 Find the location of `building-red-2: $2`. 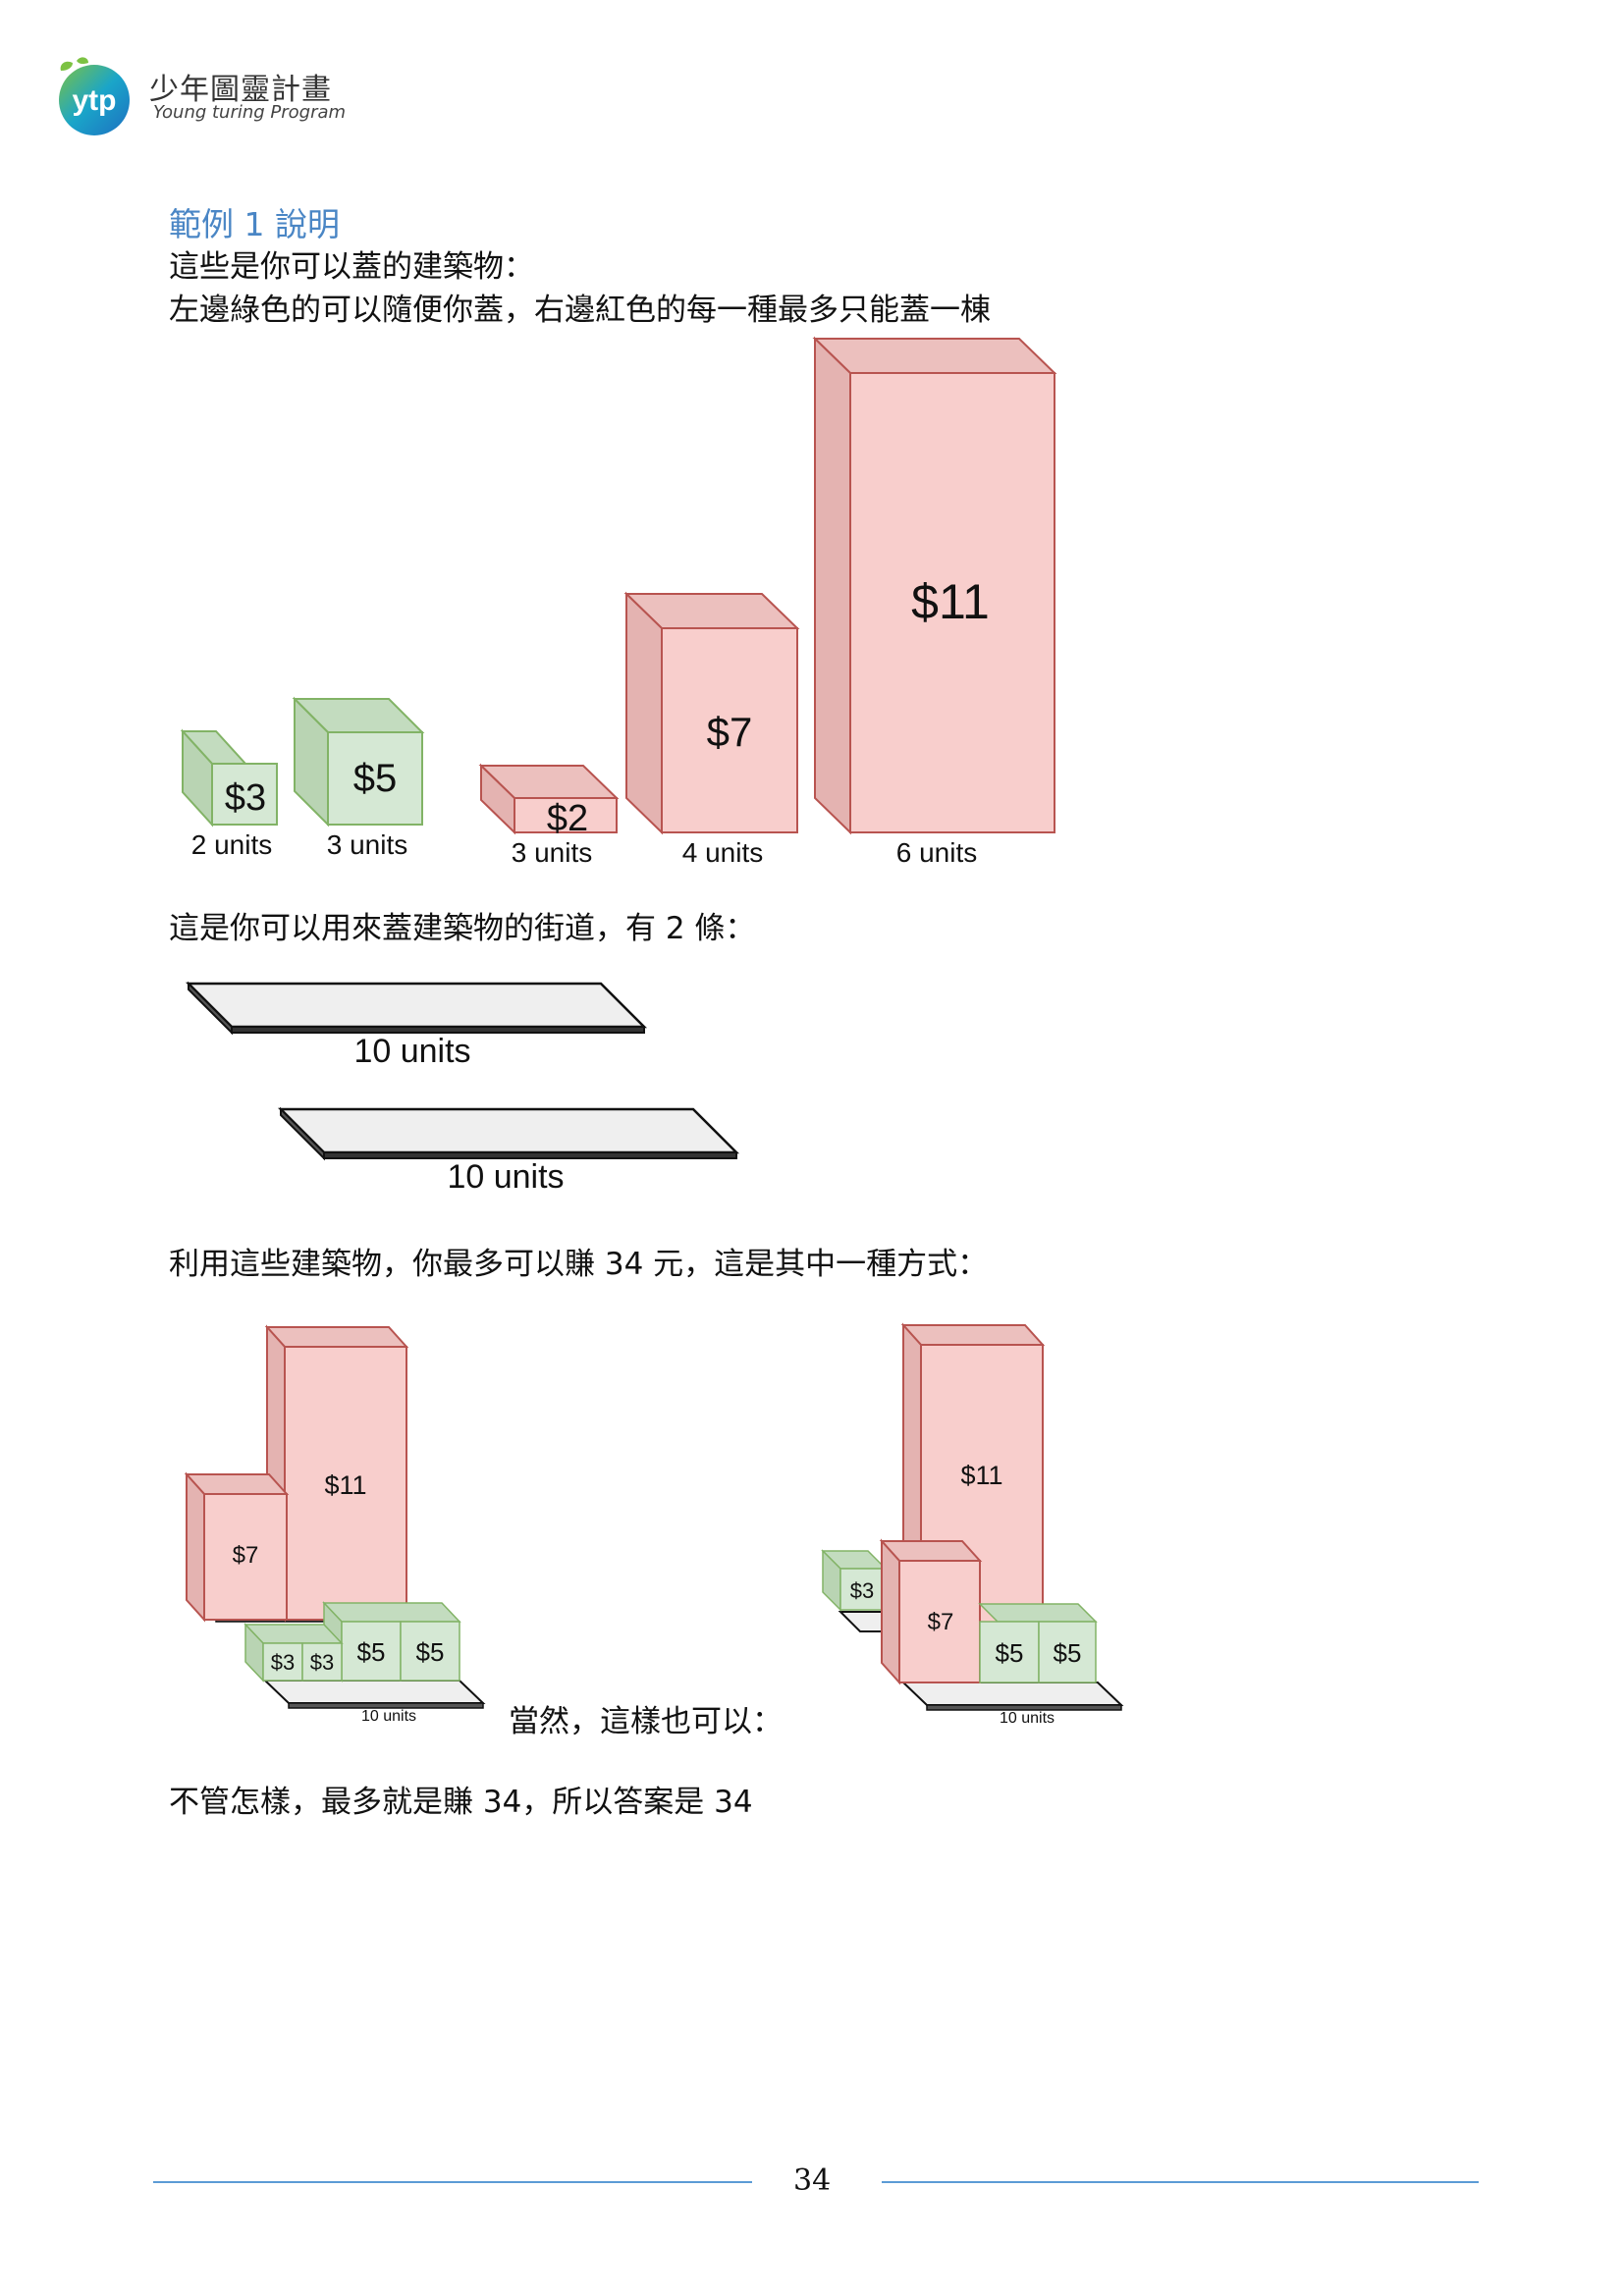

building-red-2: $2 is located at coordinates (549, 801).